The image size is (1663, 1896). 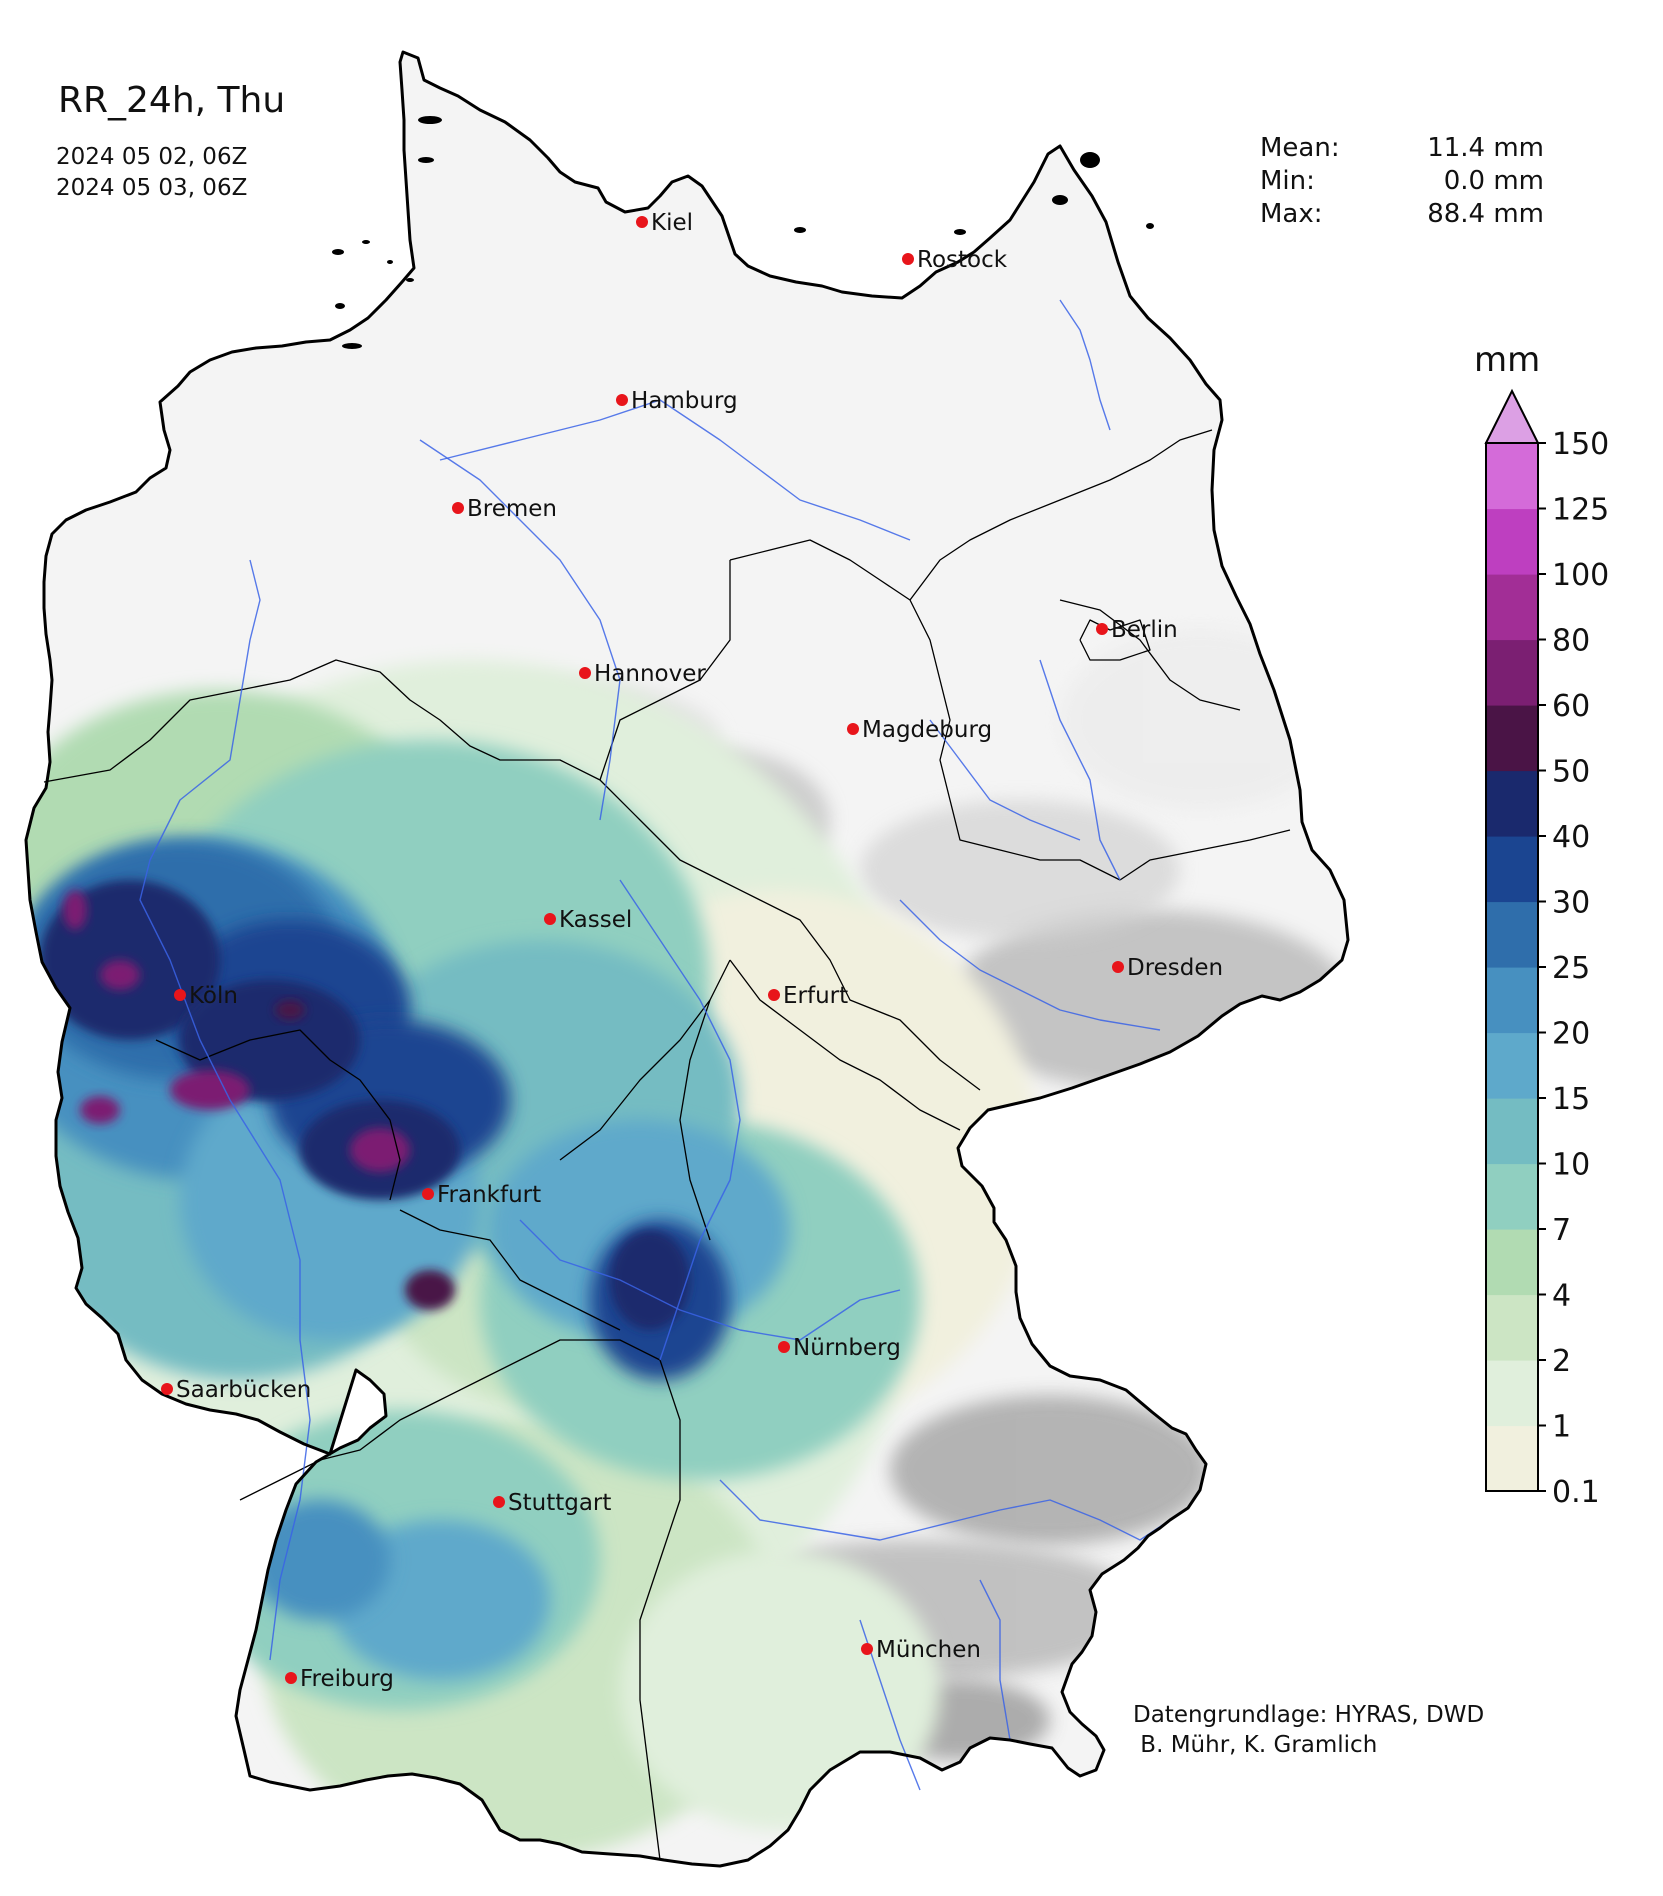 I want to click on stat-min: Min: 0.0 mm, so click(x=1402, y=181).